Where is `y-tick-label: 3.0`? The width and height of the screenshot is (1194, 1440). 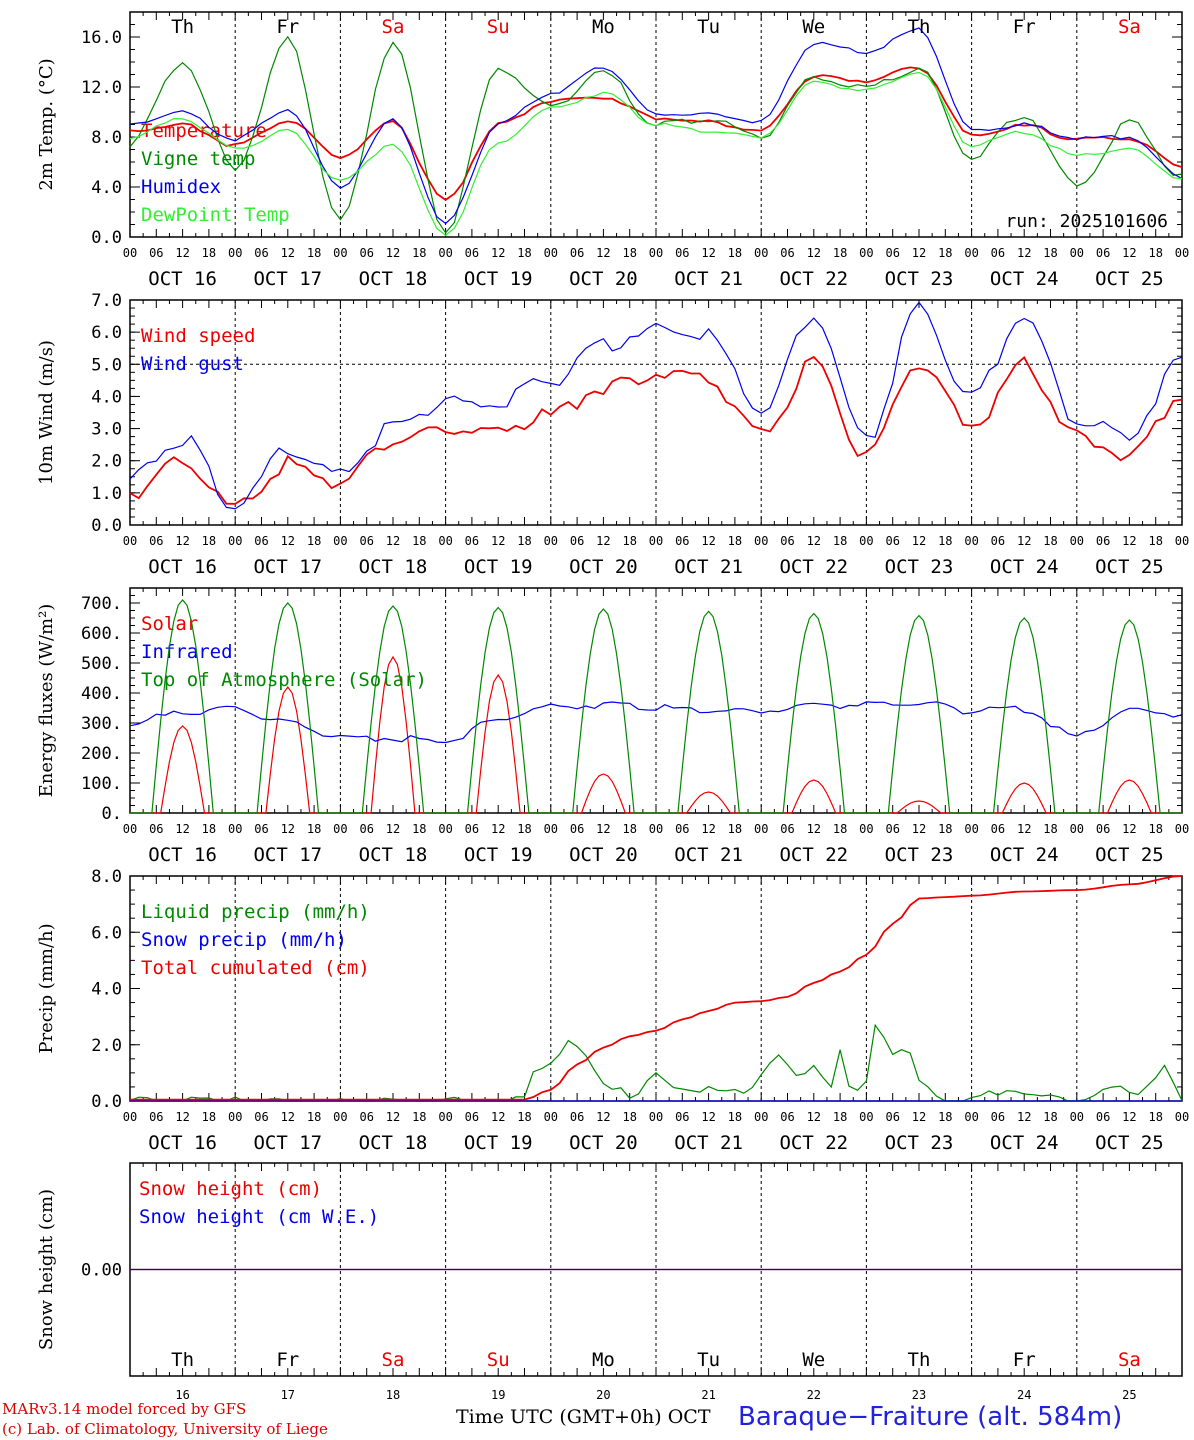 y-tick-label: 3.0 is located at coordinates (106, 430).